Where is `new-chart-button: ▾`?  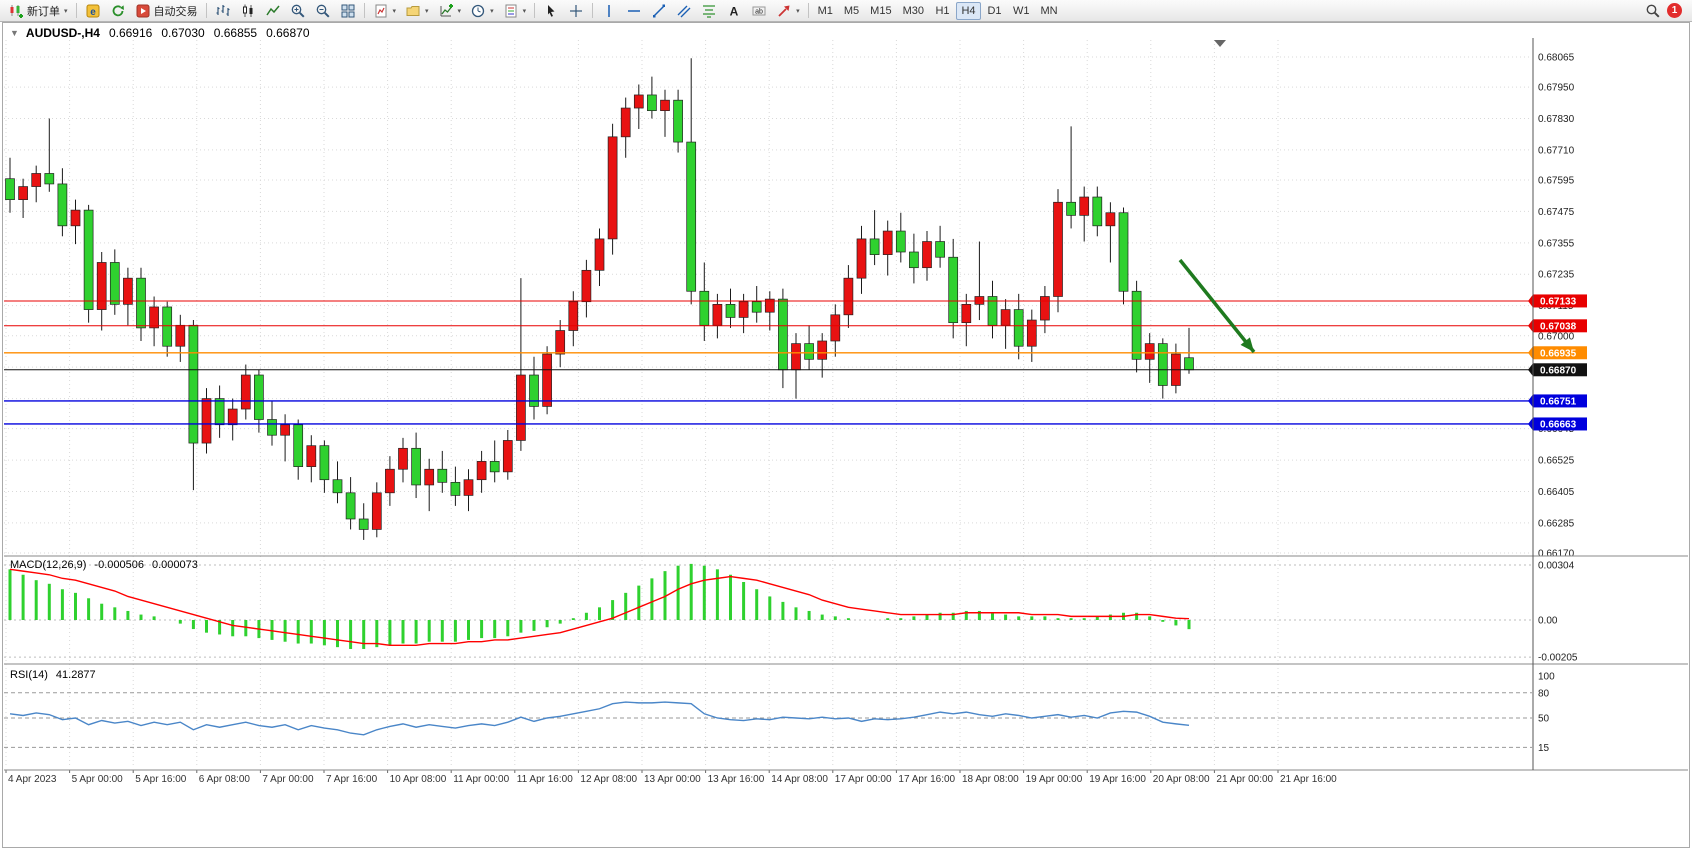
new-chart-button: ▾ is located at coordinates (385, 11).